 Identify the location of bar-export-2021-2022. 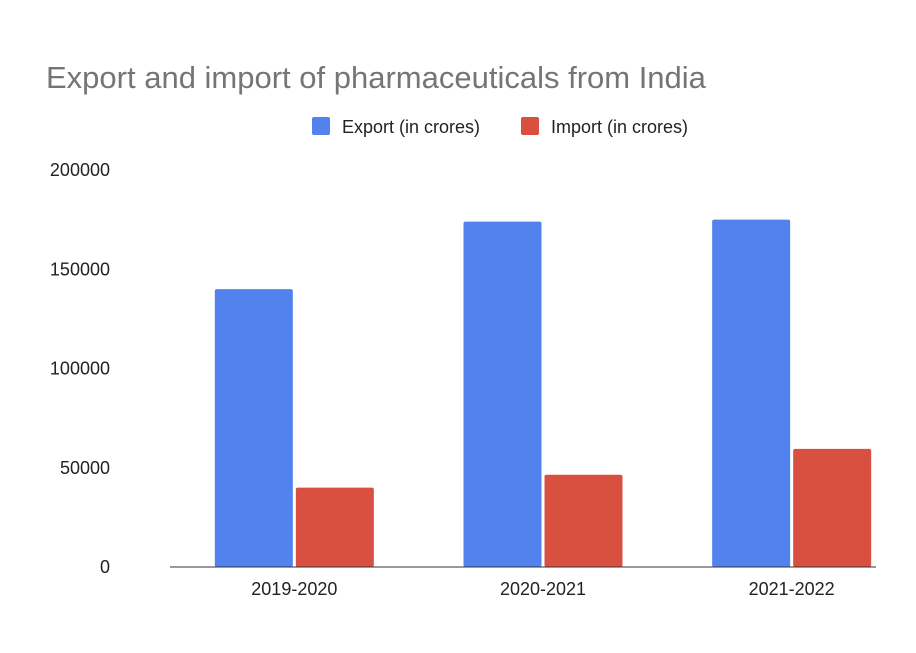
(751, 393).